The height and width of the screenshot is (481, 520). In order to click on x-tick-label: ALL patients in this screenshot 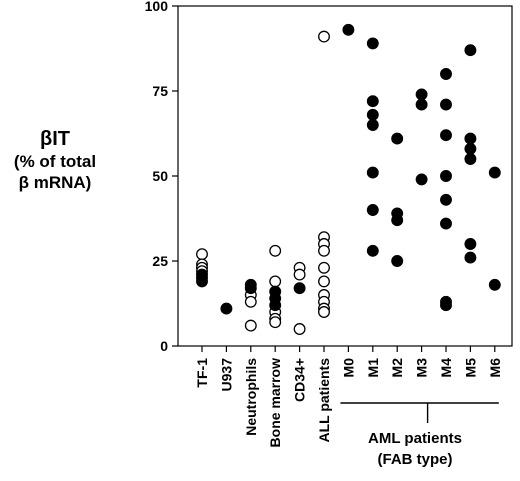, I will do `click(324, 400)`.